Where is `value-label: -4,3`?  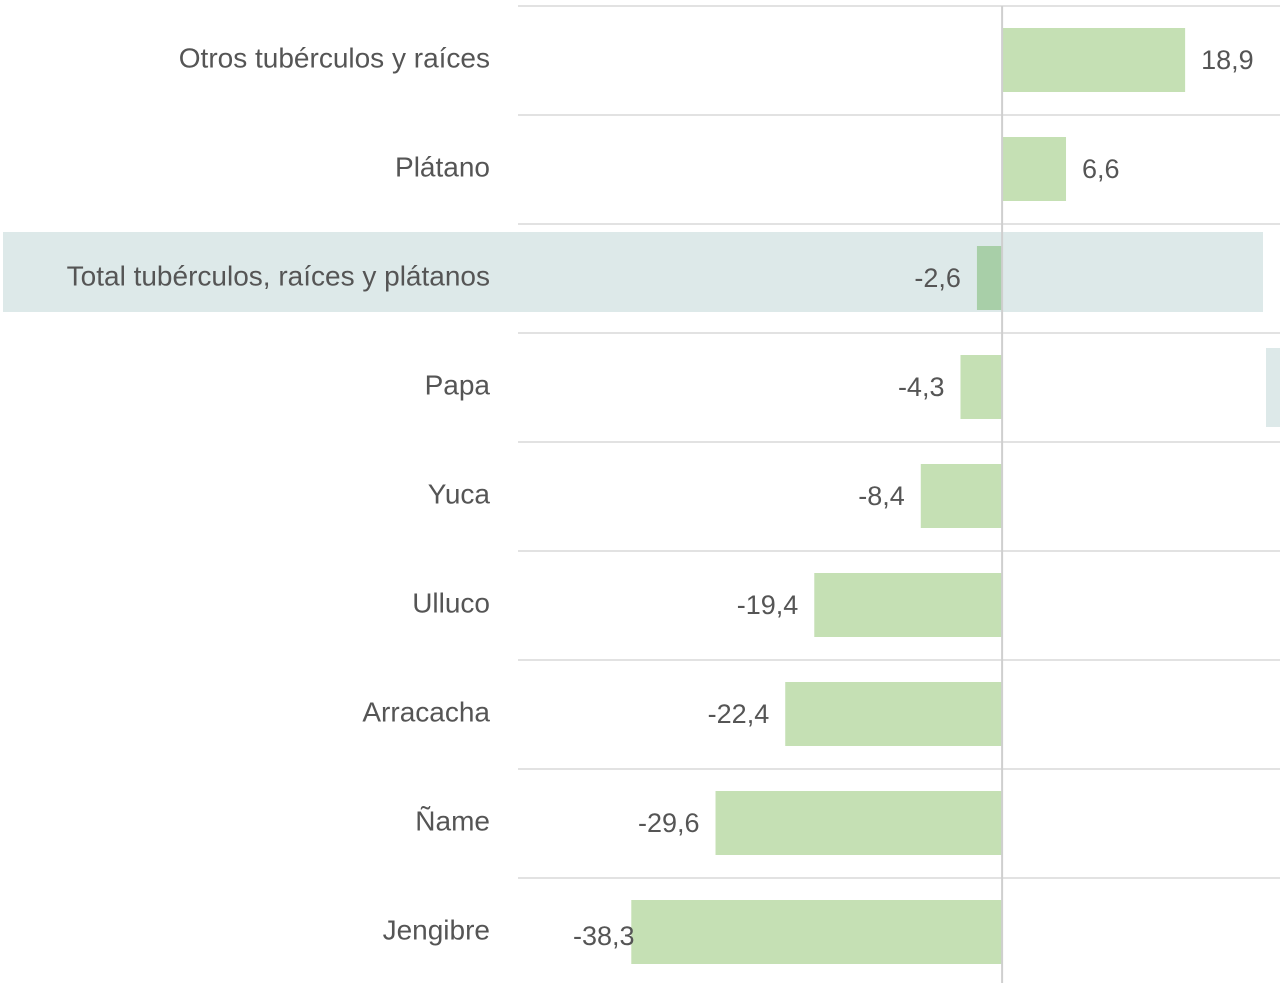
value-label: -4,3 is located at coordinates (921, 387).